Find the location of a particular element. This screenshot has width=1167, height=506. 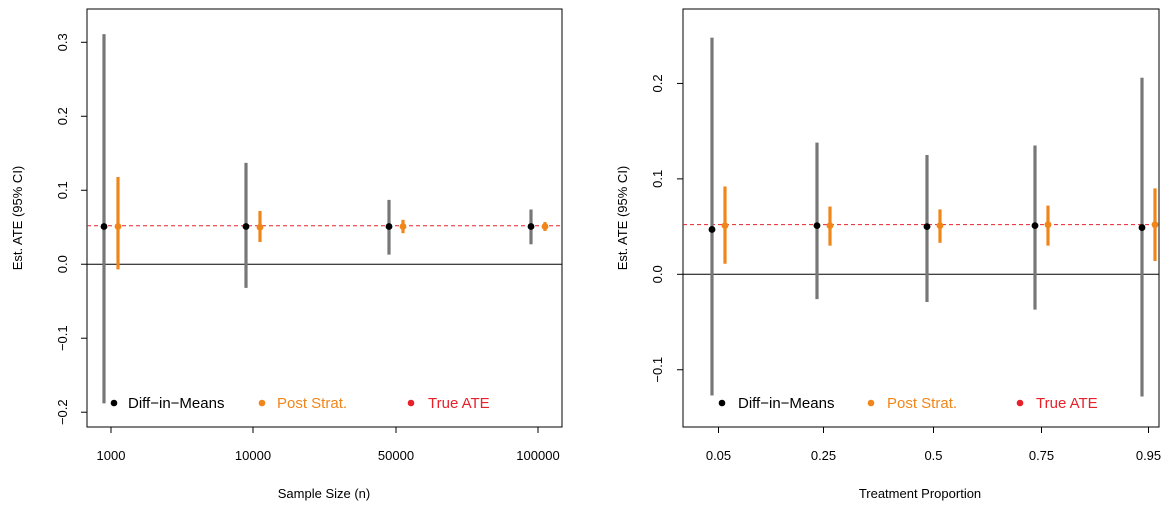

x-tick-label: 50000 is located at coordinates (396, 455).